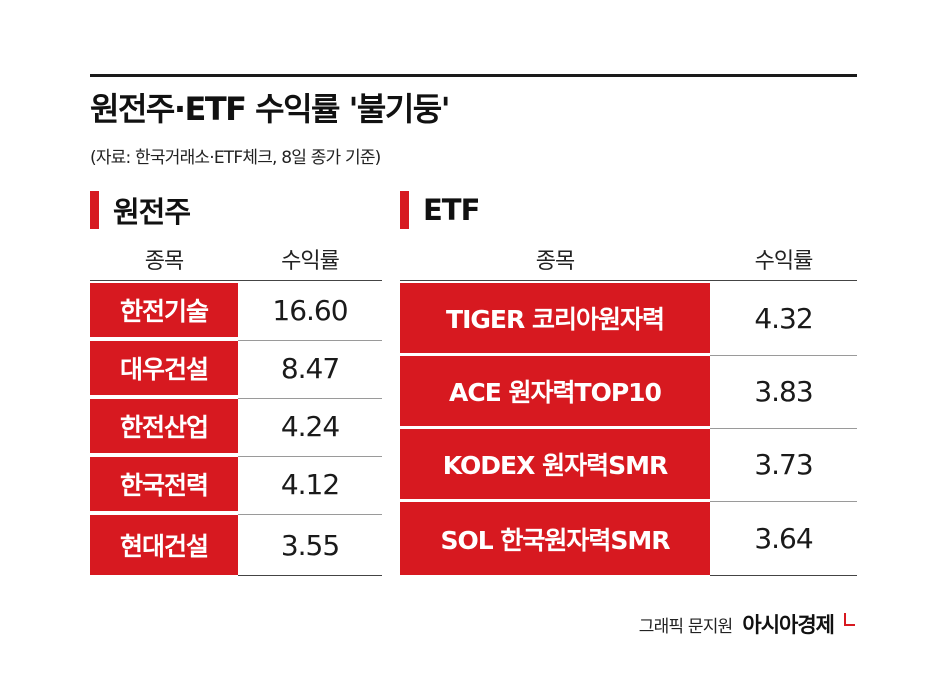  What do you see at coordinates (164, 484) in the screenshot?
I see `stock-name-cell: 한국전력` at bounding box center [164, 484].